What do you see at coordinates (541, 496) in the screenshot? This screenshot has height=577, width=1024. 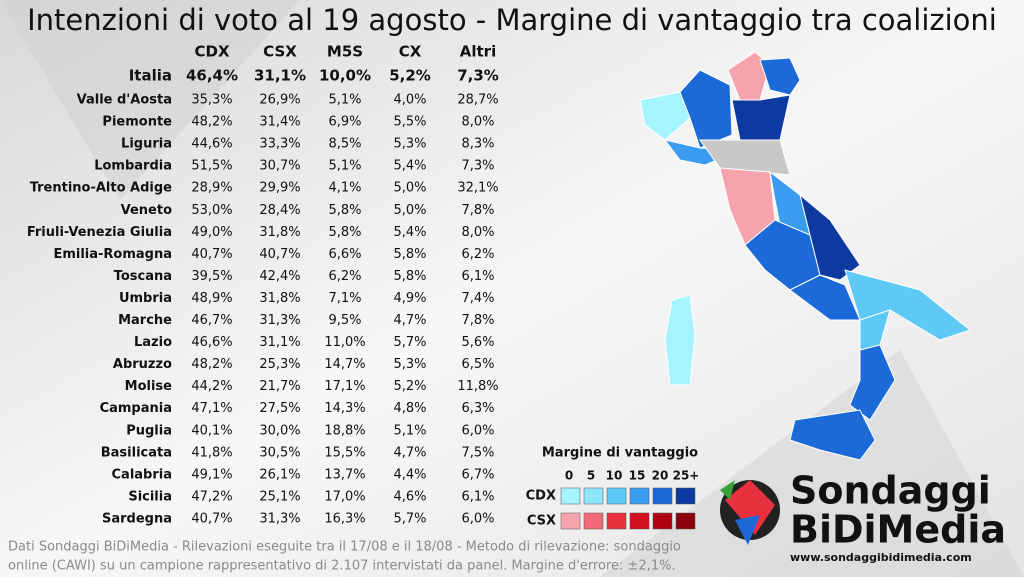 I see `legend-row-label: CDX` at bounding box center [541, 496].